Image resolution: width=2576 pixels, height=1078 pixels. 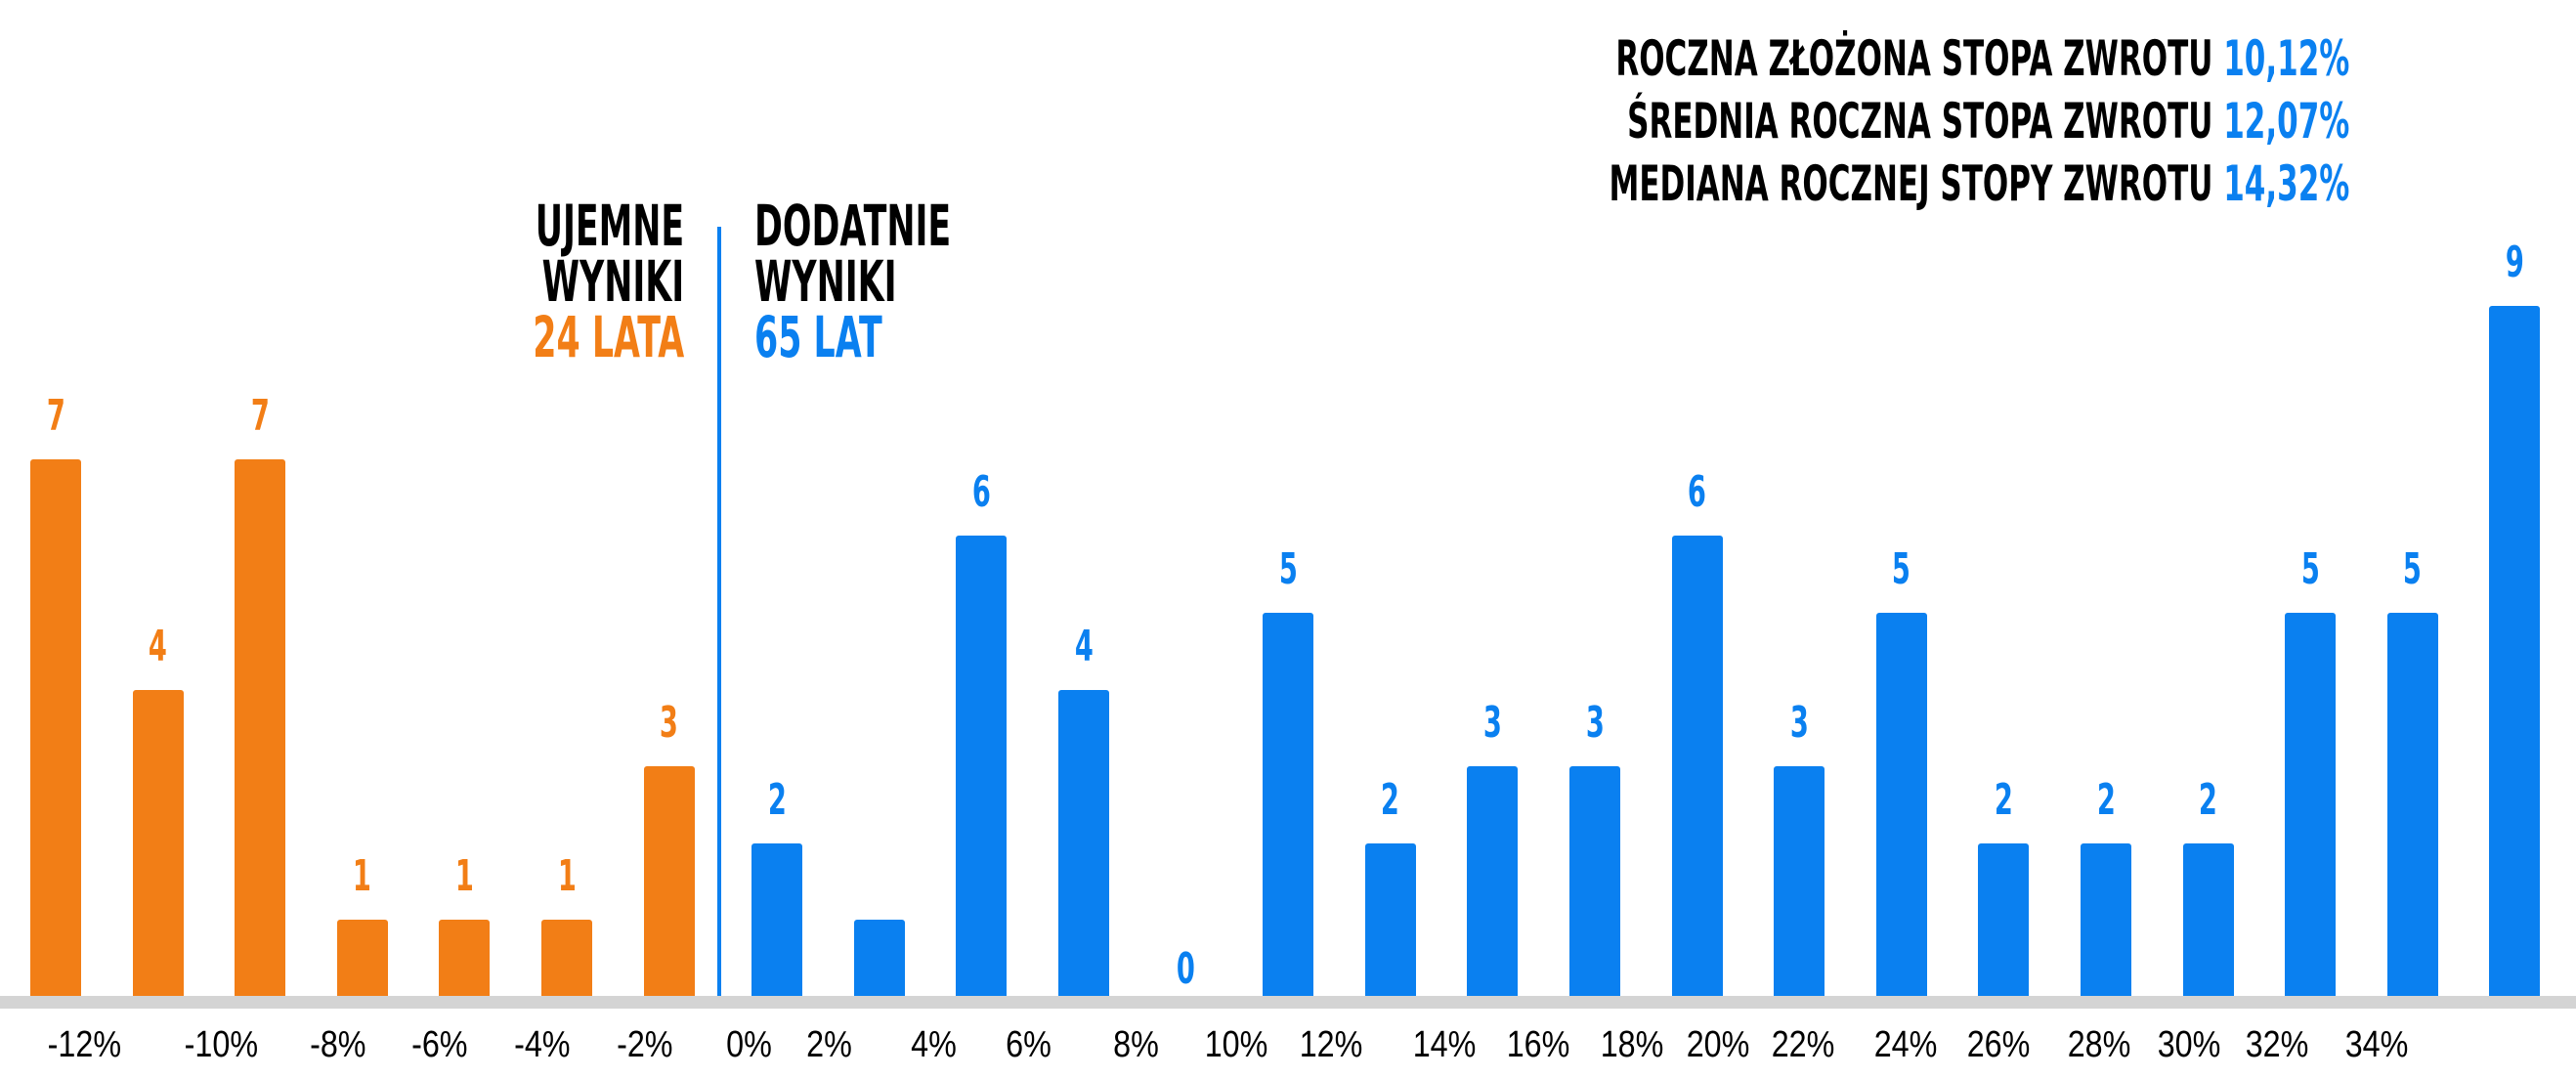 I want to click on stat-median: MEDIANA ROCZNEJ STOPY ZWROTU 14,32%, so click(x=1979, y=183).